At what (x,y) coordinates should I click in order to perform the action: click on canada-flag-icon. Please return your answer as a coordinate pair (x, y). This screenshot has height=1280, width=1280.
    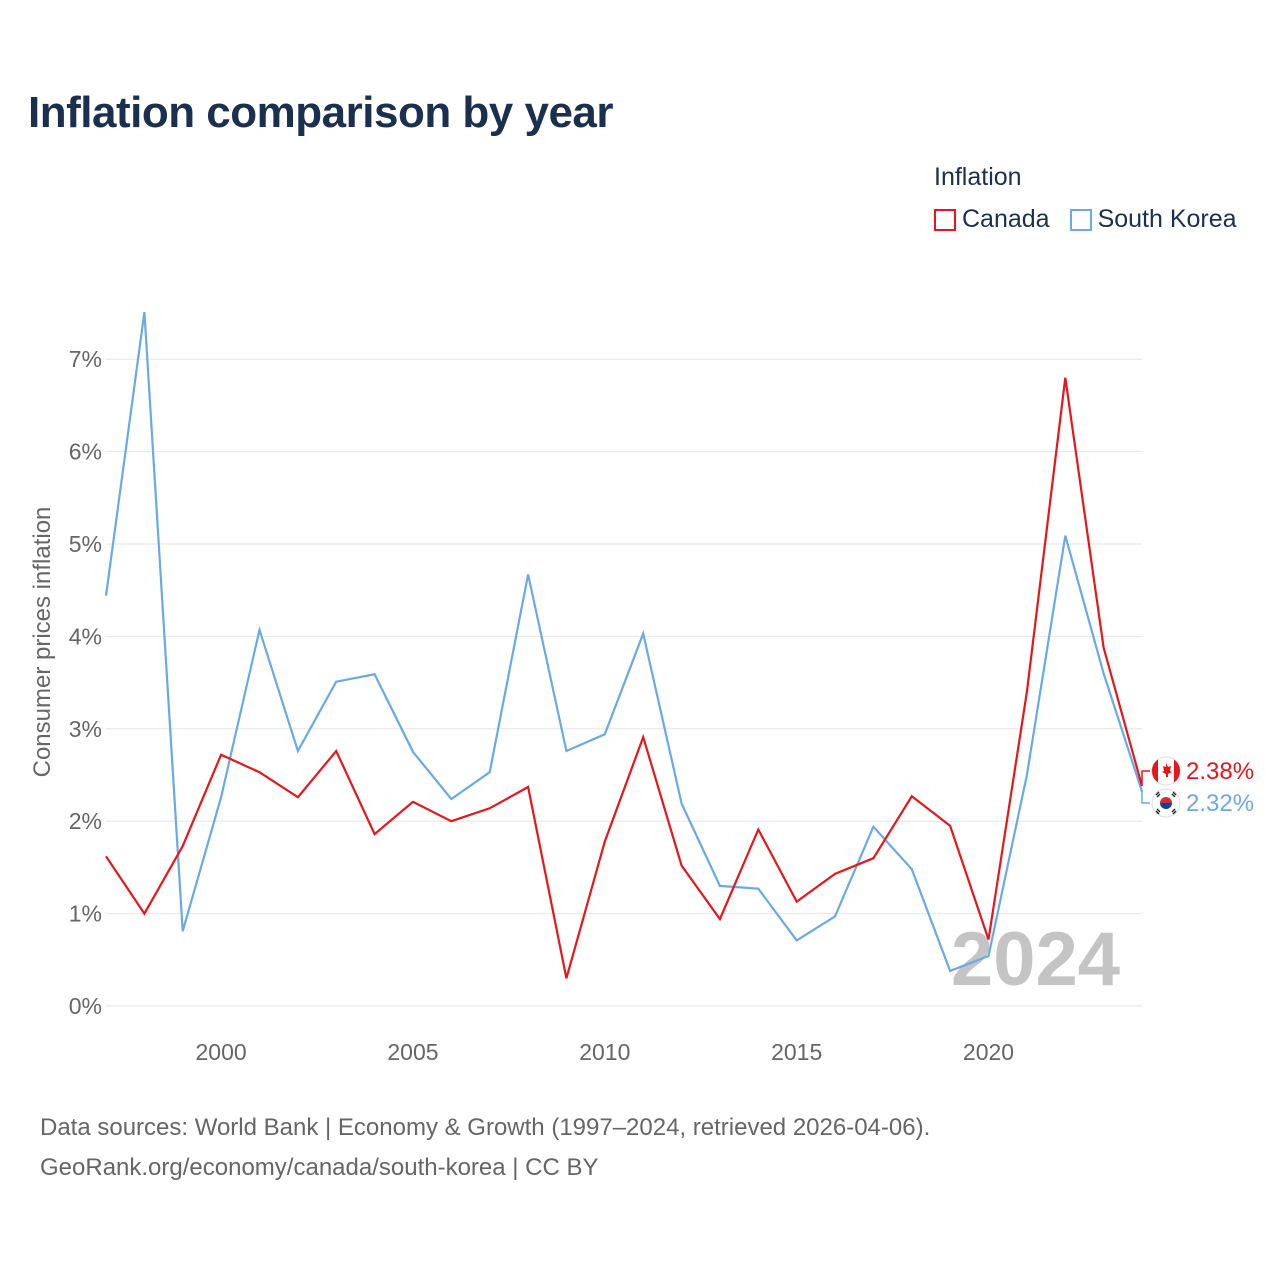
    Looking at the image, I should click on (1166, 771).